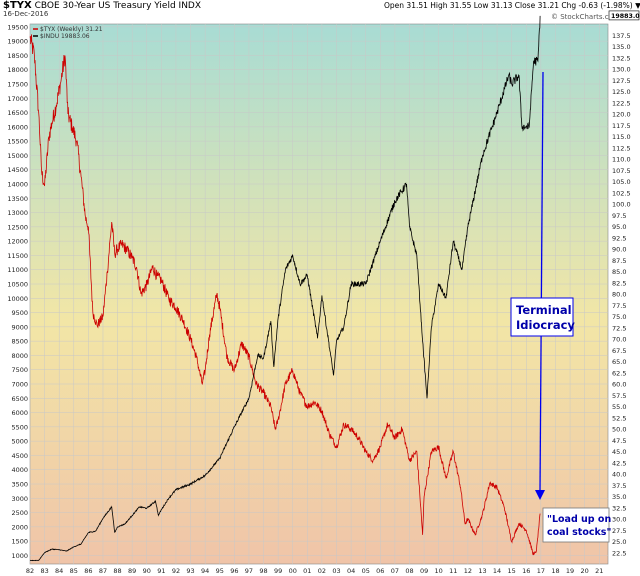 The height and width of the screenshot is (576, 640). What do you see at coordinates (74, 571) in the screenshot?
I see `x-tick-label: 85` at bounding box center [74, 571].